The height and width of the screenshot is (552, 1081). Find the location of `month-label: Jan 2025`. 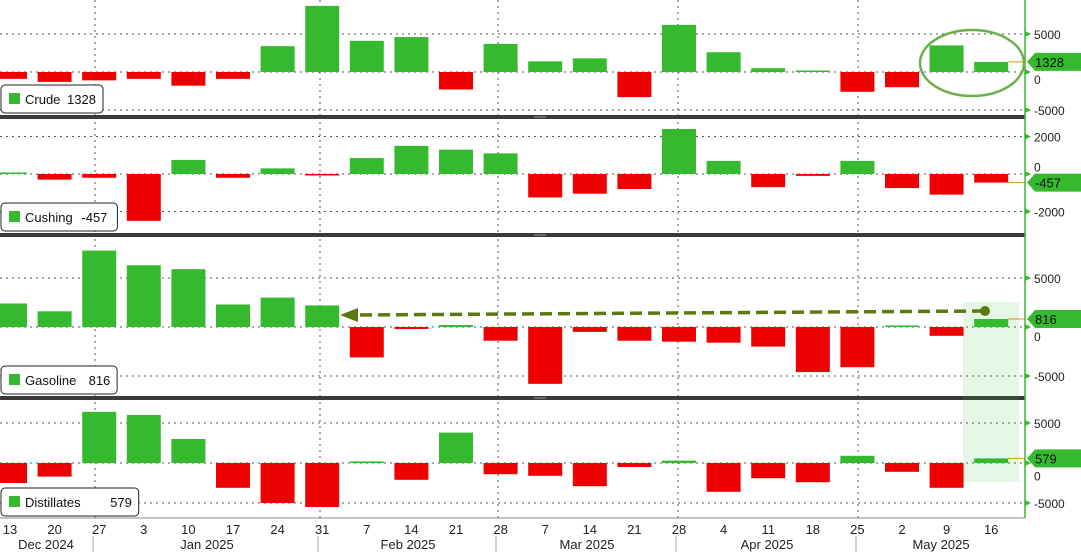

month-label: Jan 2025 is located at coordinates (207, 544).